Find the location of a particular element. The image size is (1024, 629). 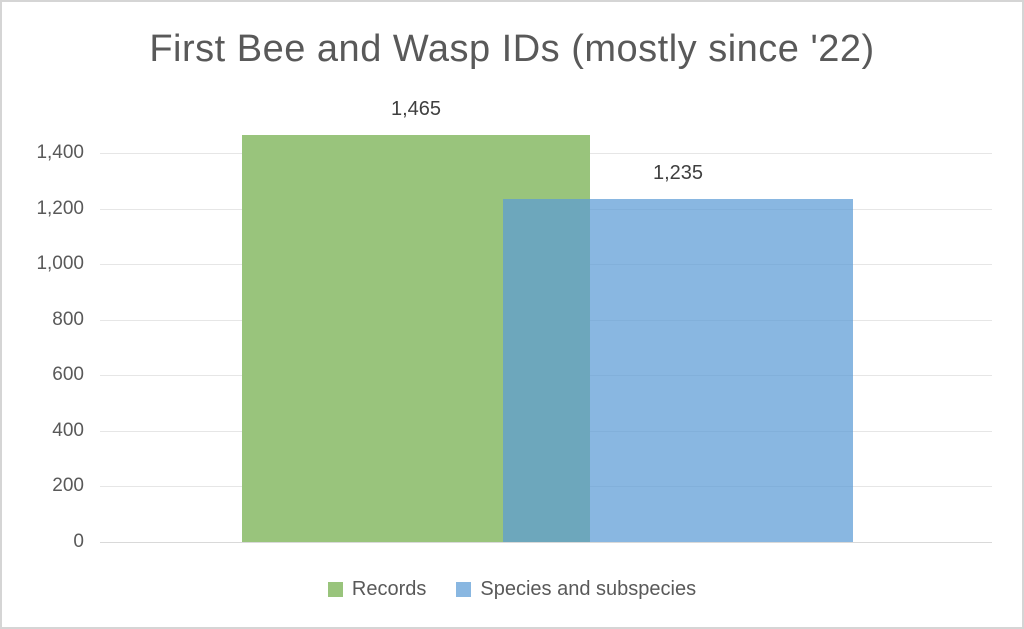

y-tick-label: 400 is located at coordinates (68, 430).